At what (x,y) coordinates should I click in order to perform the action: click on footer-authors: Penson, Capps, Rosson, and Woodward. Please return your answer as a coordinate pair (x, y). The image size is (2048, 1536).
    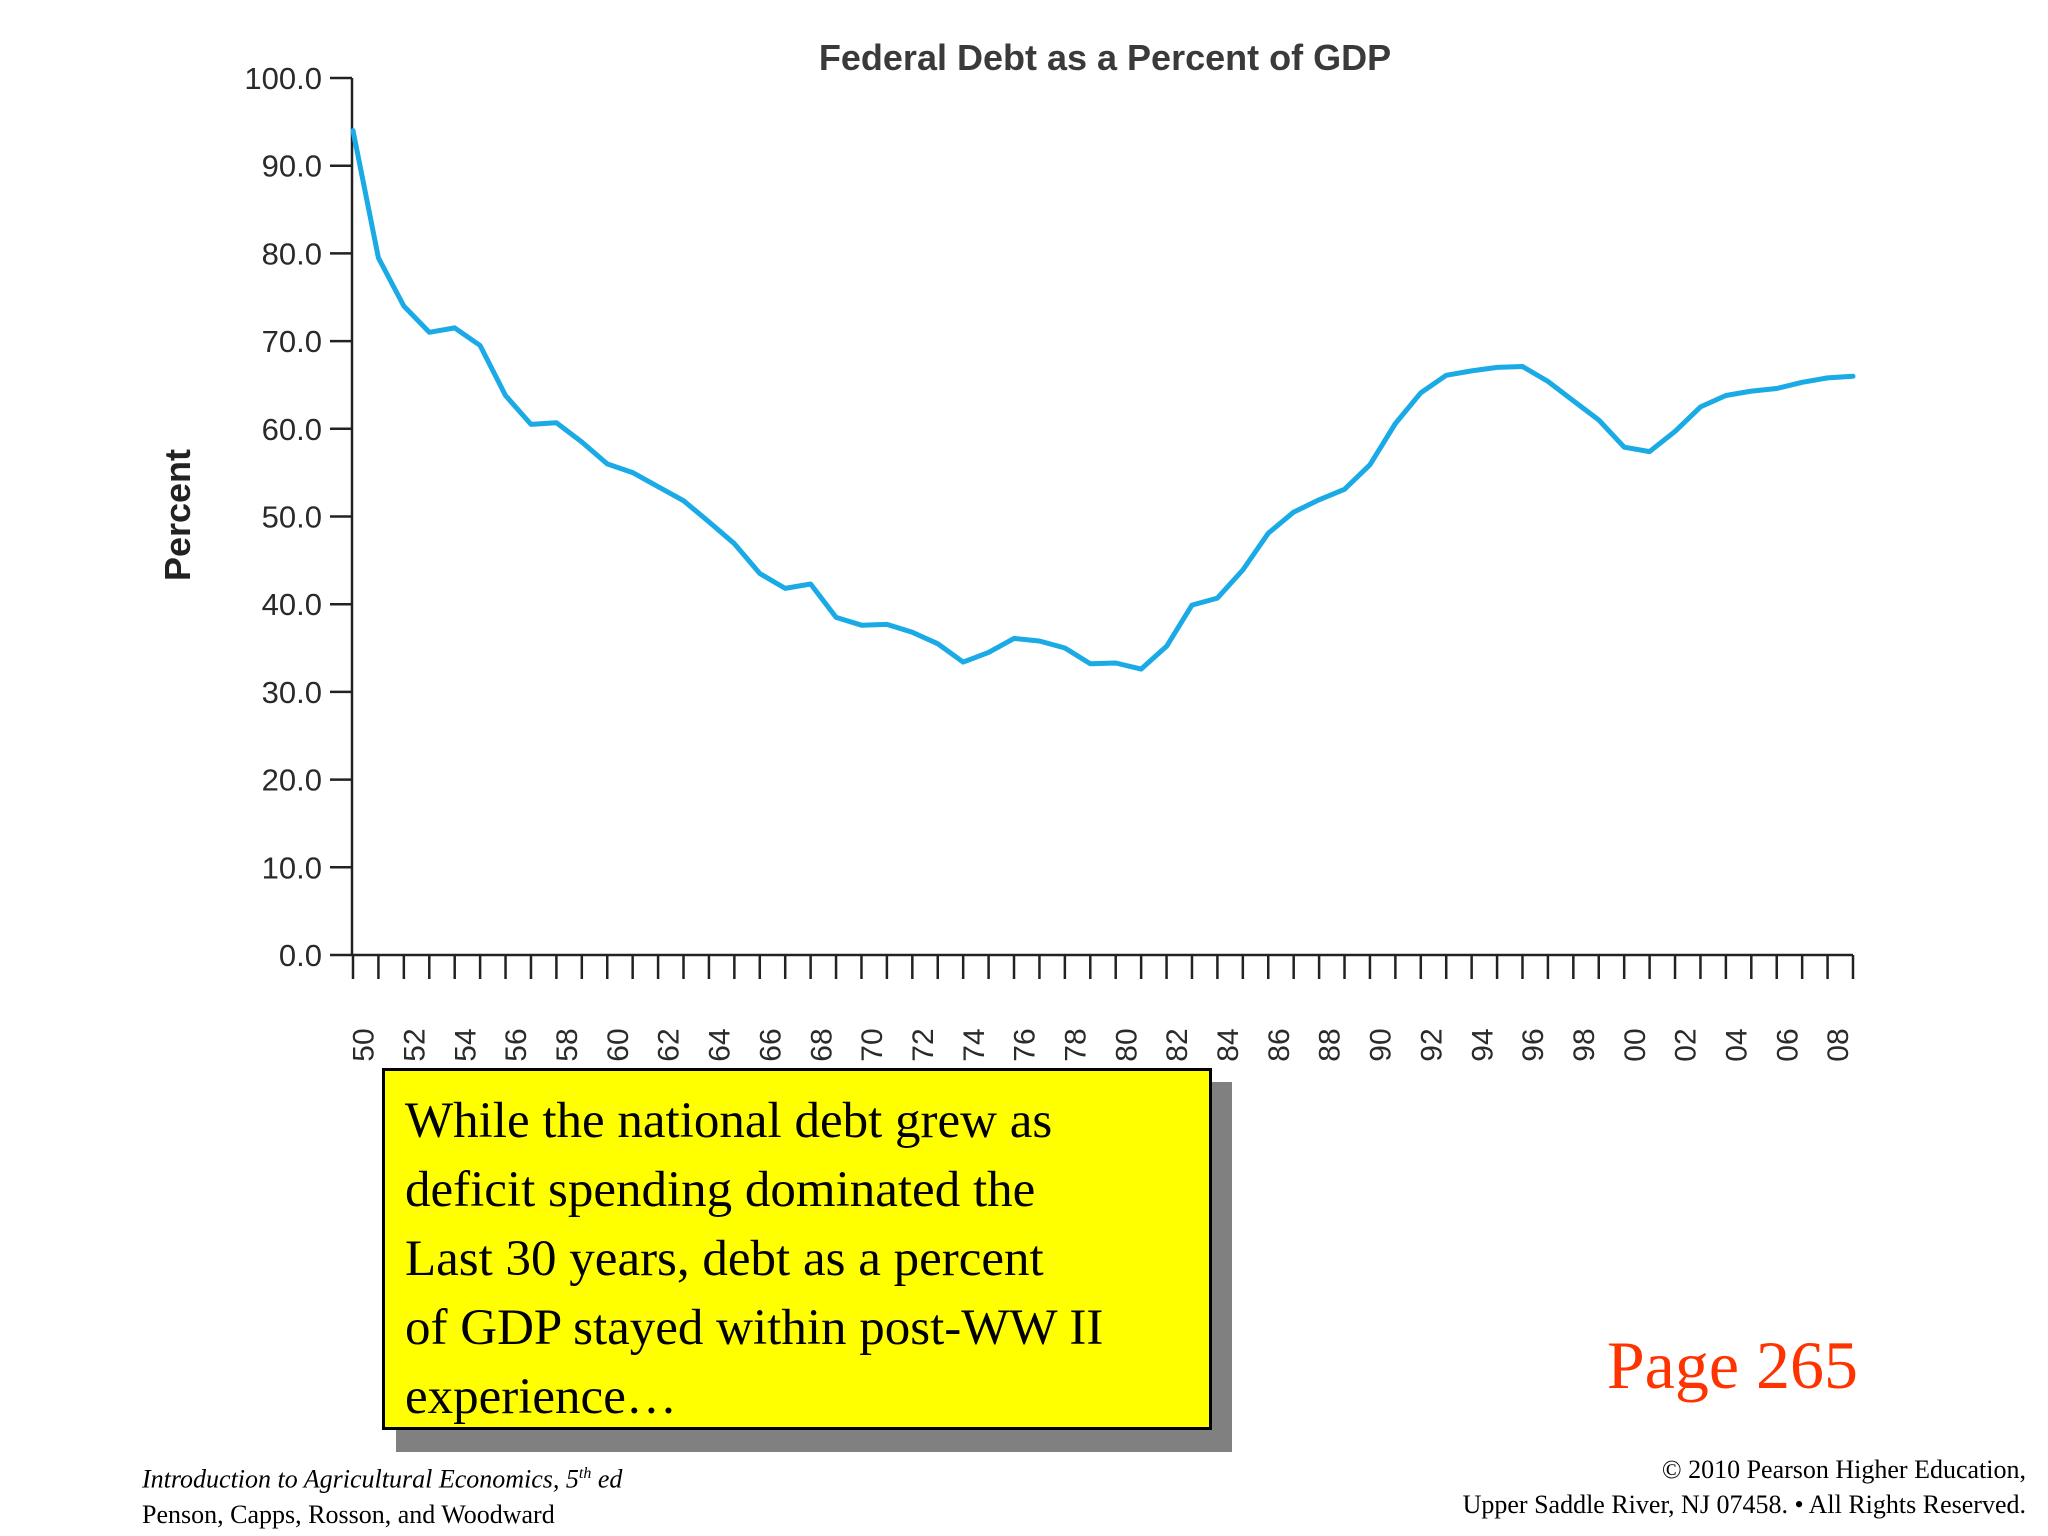
    Looking at the image, I should click on (348, 1514).